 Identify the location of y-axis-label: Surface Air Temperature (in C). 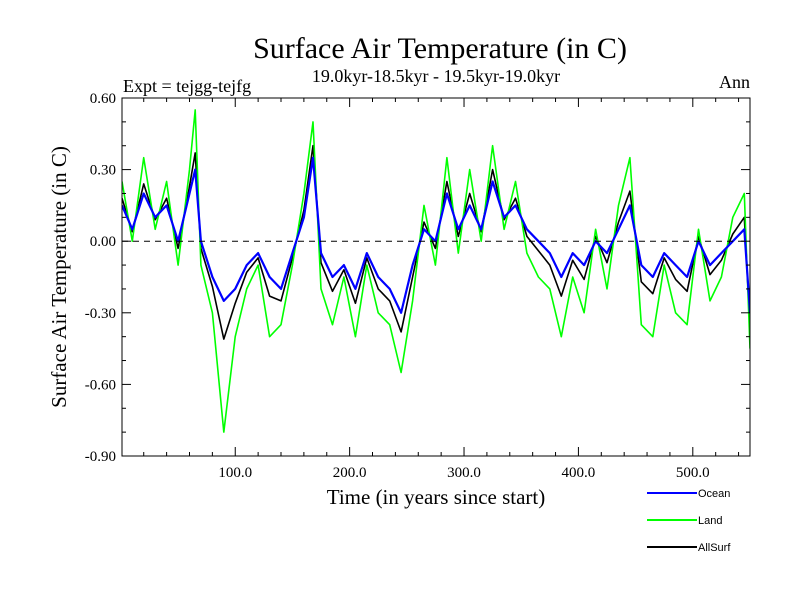
(59, 277).